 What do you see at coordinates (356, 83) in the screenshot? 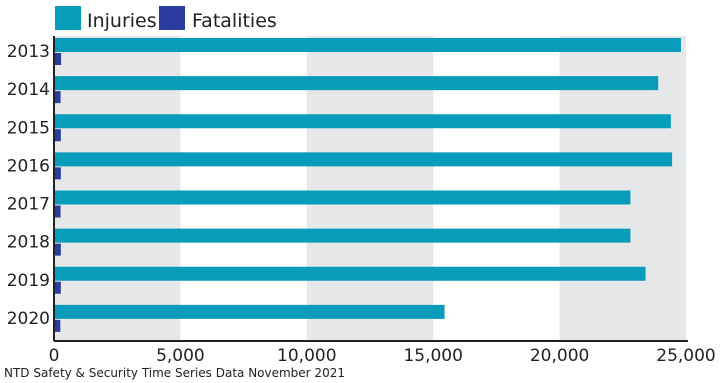
I see `bar-injuries-2014` at bounding box center [356, 83].